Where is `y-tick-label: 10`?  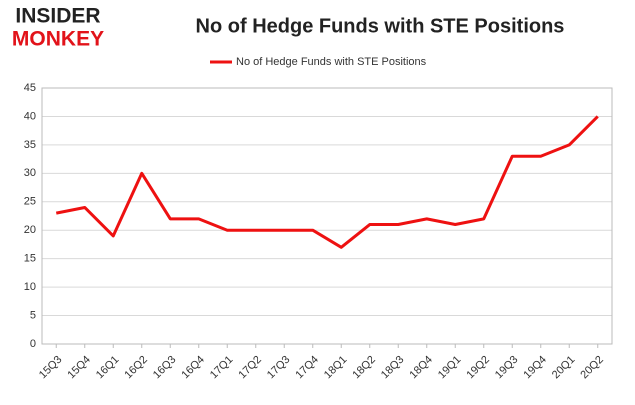
y-tick-label: 10 is located at coordinates (30, 287).